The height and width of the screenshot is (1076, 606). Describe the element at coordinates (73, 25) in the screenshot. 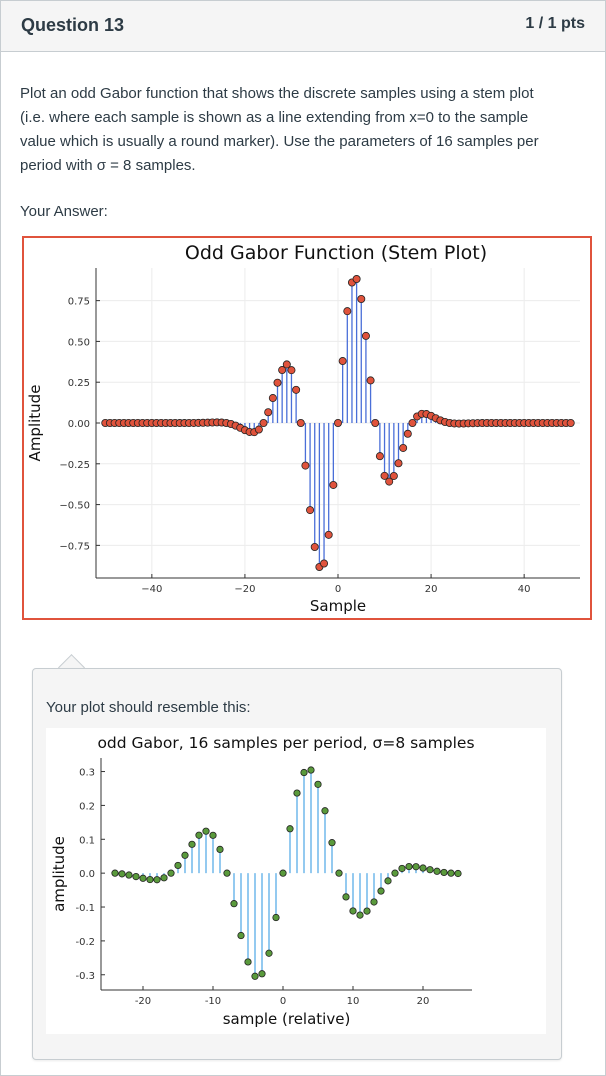

I see `question-title: Question 13` at that location.